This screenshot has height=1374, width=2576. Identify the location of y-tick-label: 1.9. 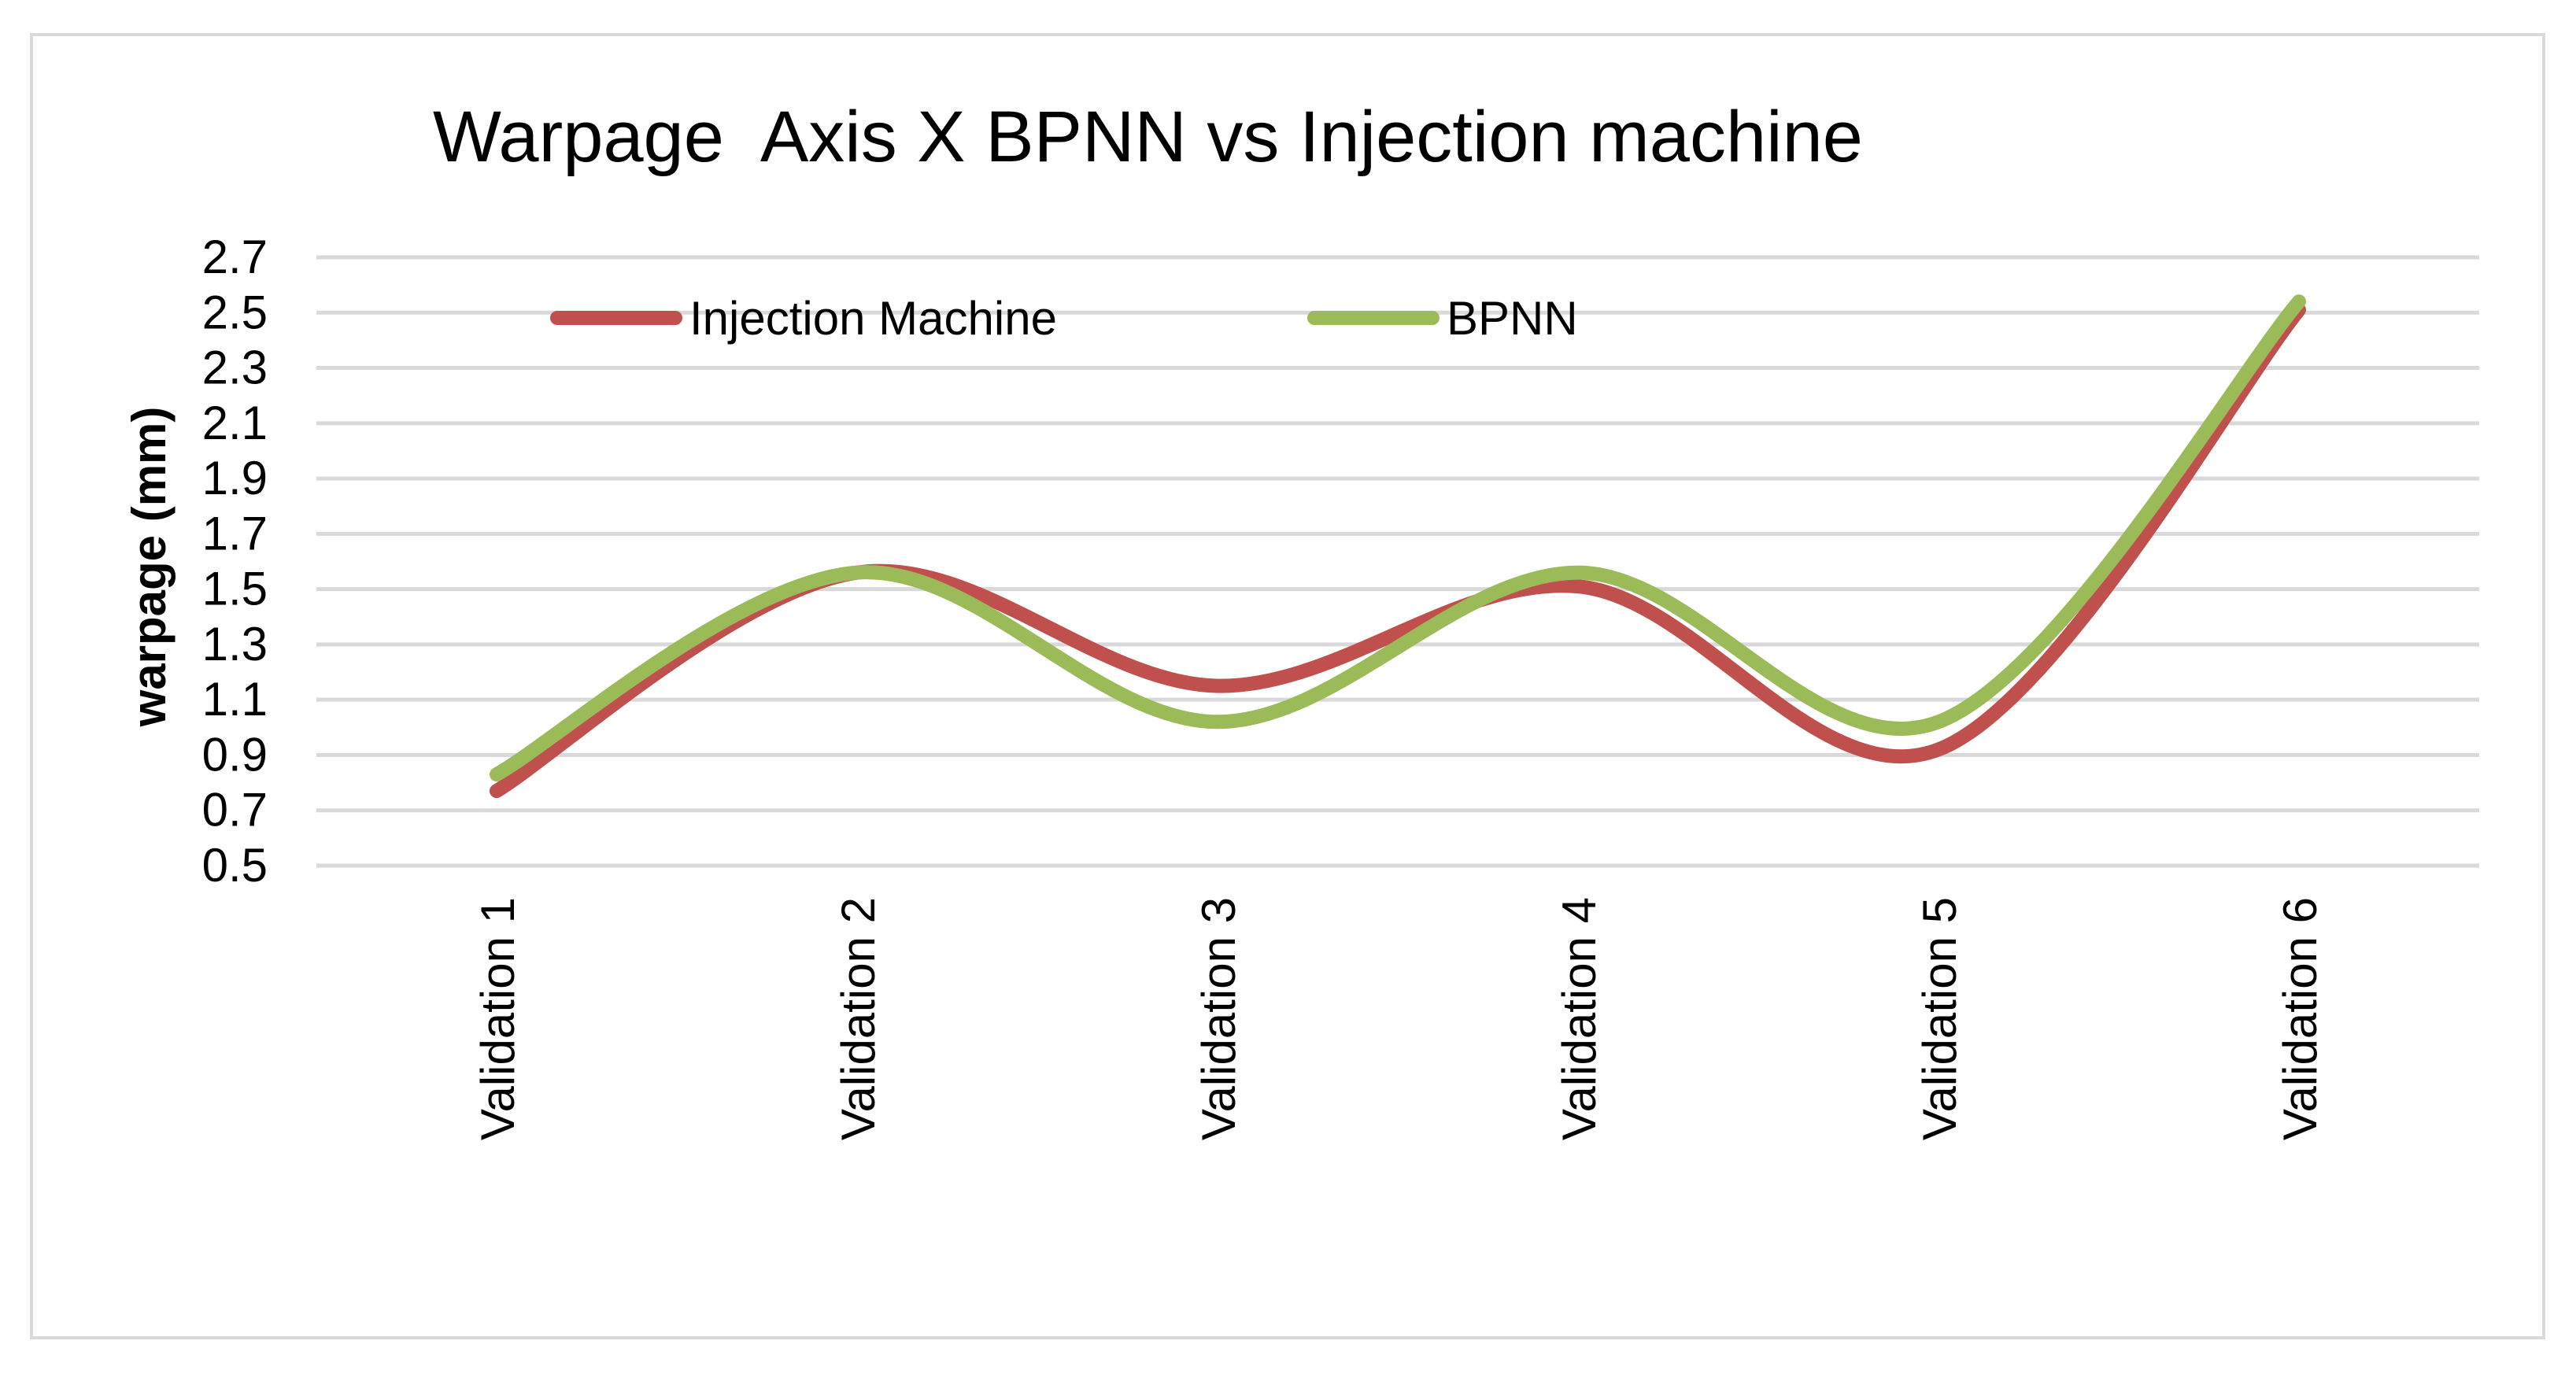
(235, 478).